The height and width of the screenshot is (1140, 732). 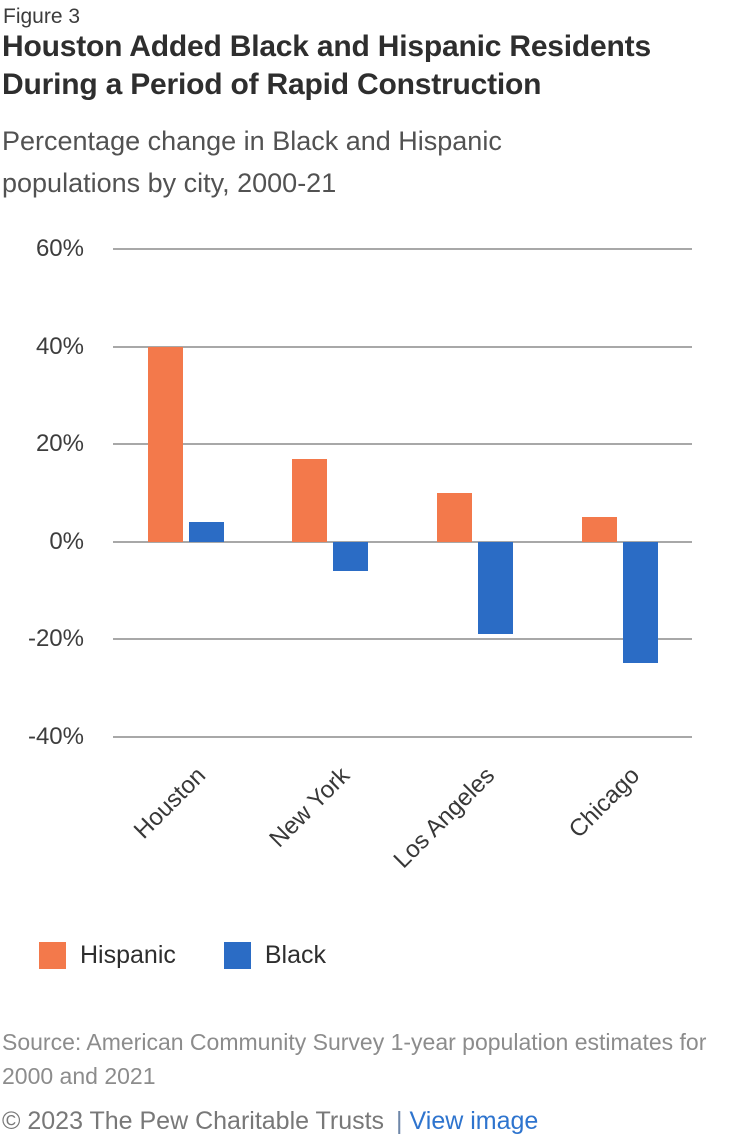 What do you see at coordinates (640, 602) in the screenshot?
I see `bar-black-chicago` at bounding box center [640, 602].